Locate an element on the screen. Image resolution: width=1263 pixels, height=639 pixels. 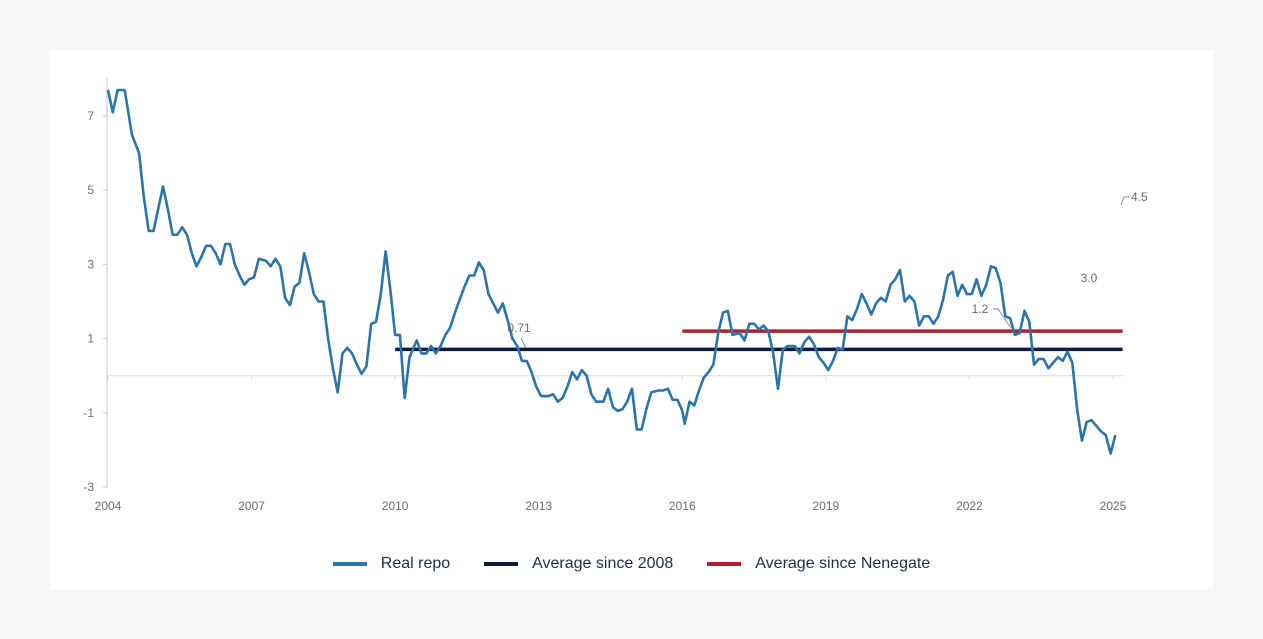
y-tick-label: -1 is located at coordinates (88, 413).